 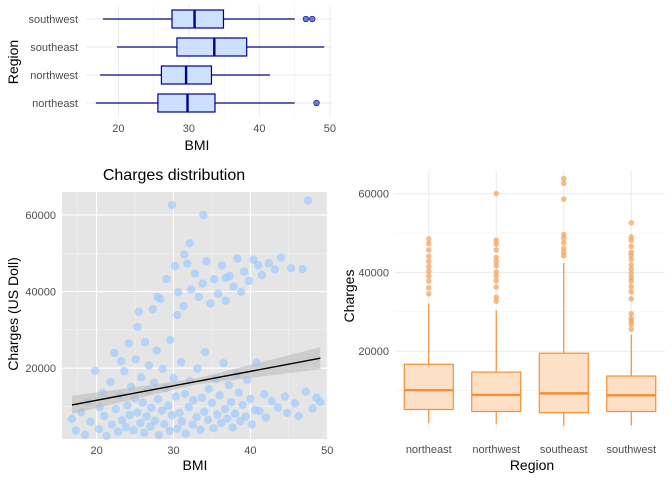 What do you see at coordinates (563, 383) in the screenshot?
I see `box-southeast` at bounding box center [563, 383].